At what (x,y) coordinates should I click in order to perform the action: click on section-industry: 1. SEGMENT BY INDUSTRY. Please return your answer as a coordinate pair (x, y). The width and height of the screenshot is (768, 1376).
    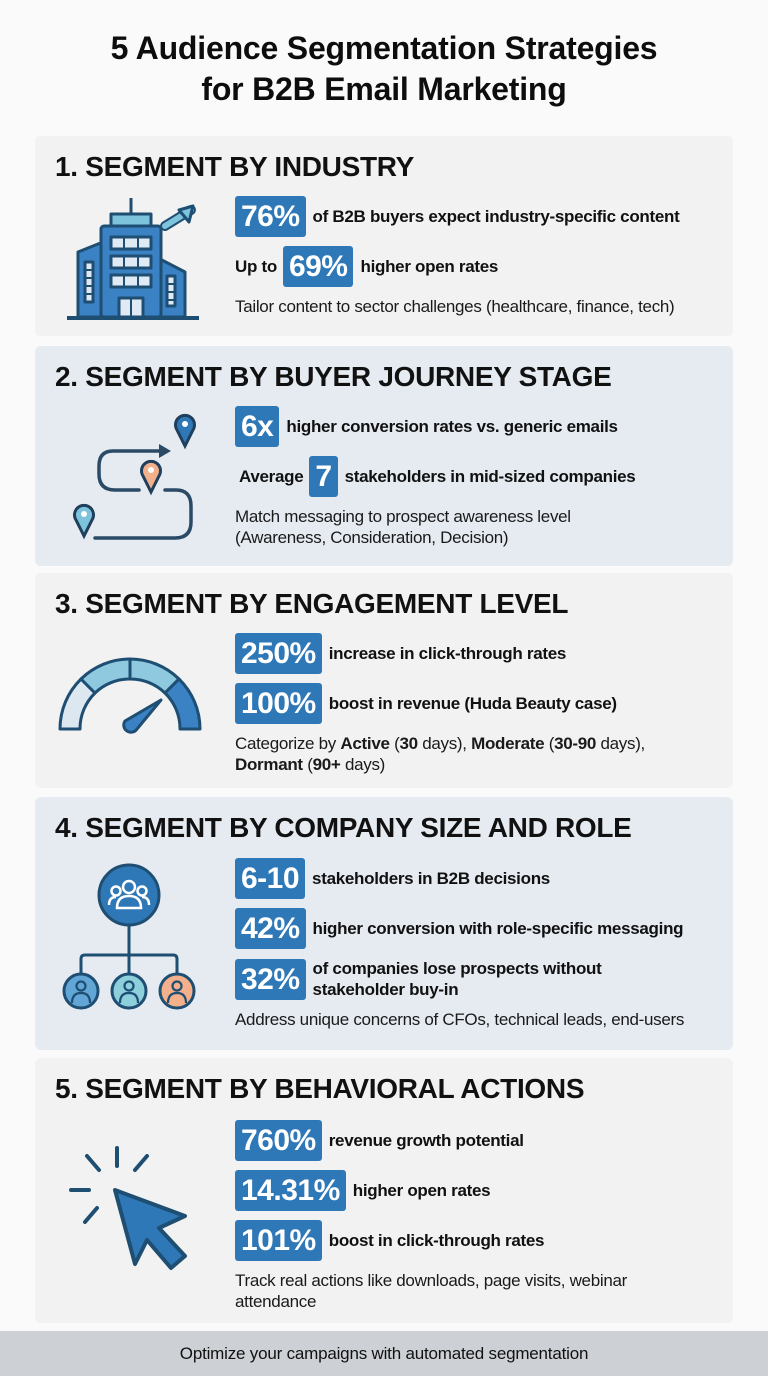
    Looking at the image, I should click on (384, 236).